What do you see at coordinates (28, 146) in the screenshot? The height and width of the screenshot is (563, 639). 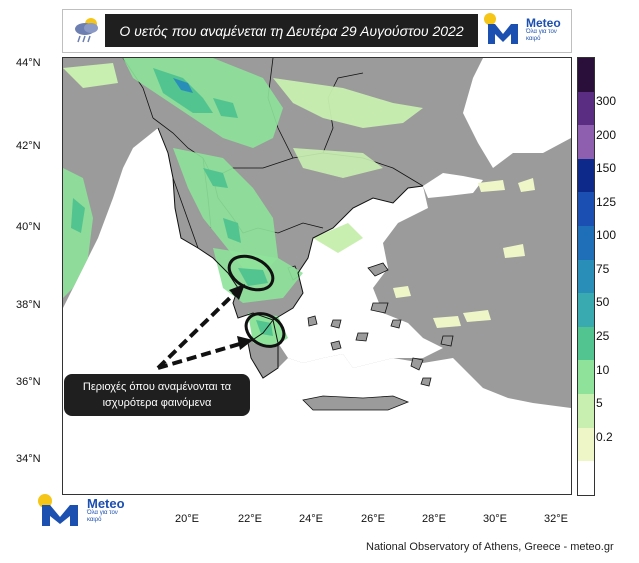 I see `lat-label-42: 42°N` at bounding box center [28, 146].